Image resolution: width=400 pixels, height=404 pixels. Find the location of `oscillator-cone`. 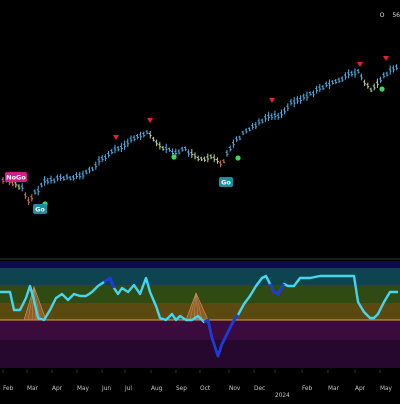

oscillator-cone is located at coordinates (197, 306).